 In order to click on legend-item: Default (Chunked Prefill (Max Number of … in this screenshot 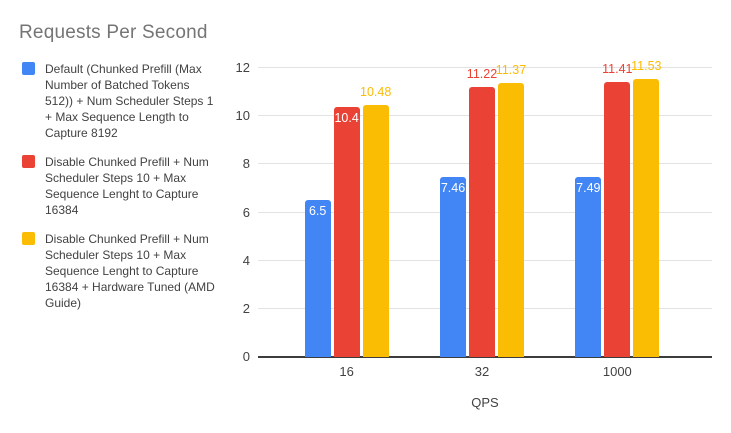, I will do `click(124, 101)`.